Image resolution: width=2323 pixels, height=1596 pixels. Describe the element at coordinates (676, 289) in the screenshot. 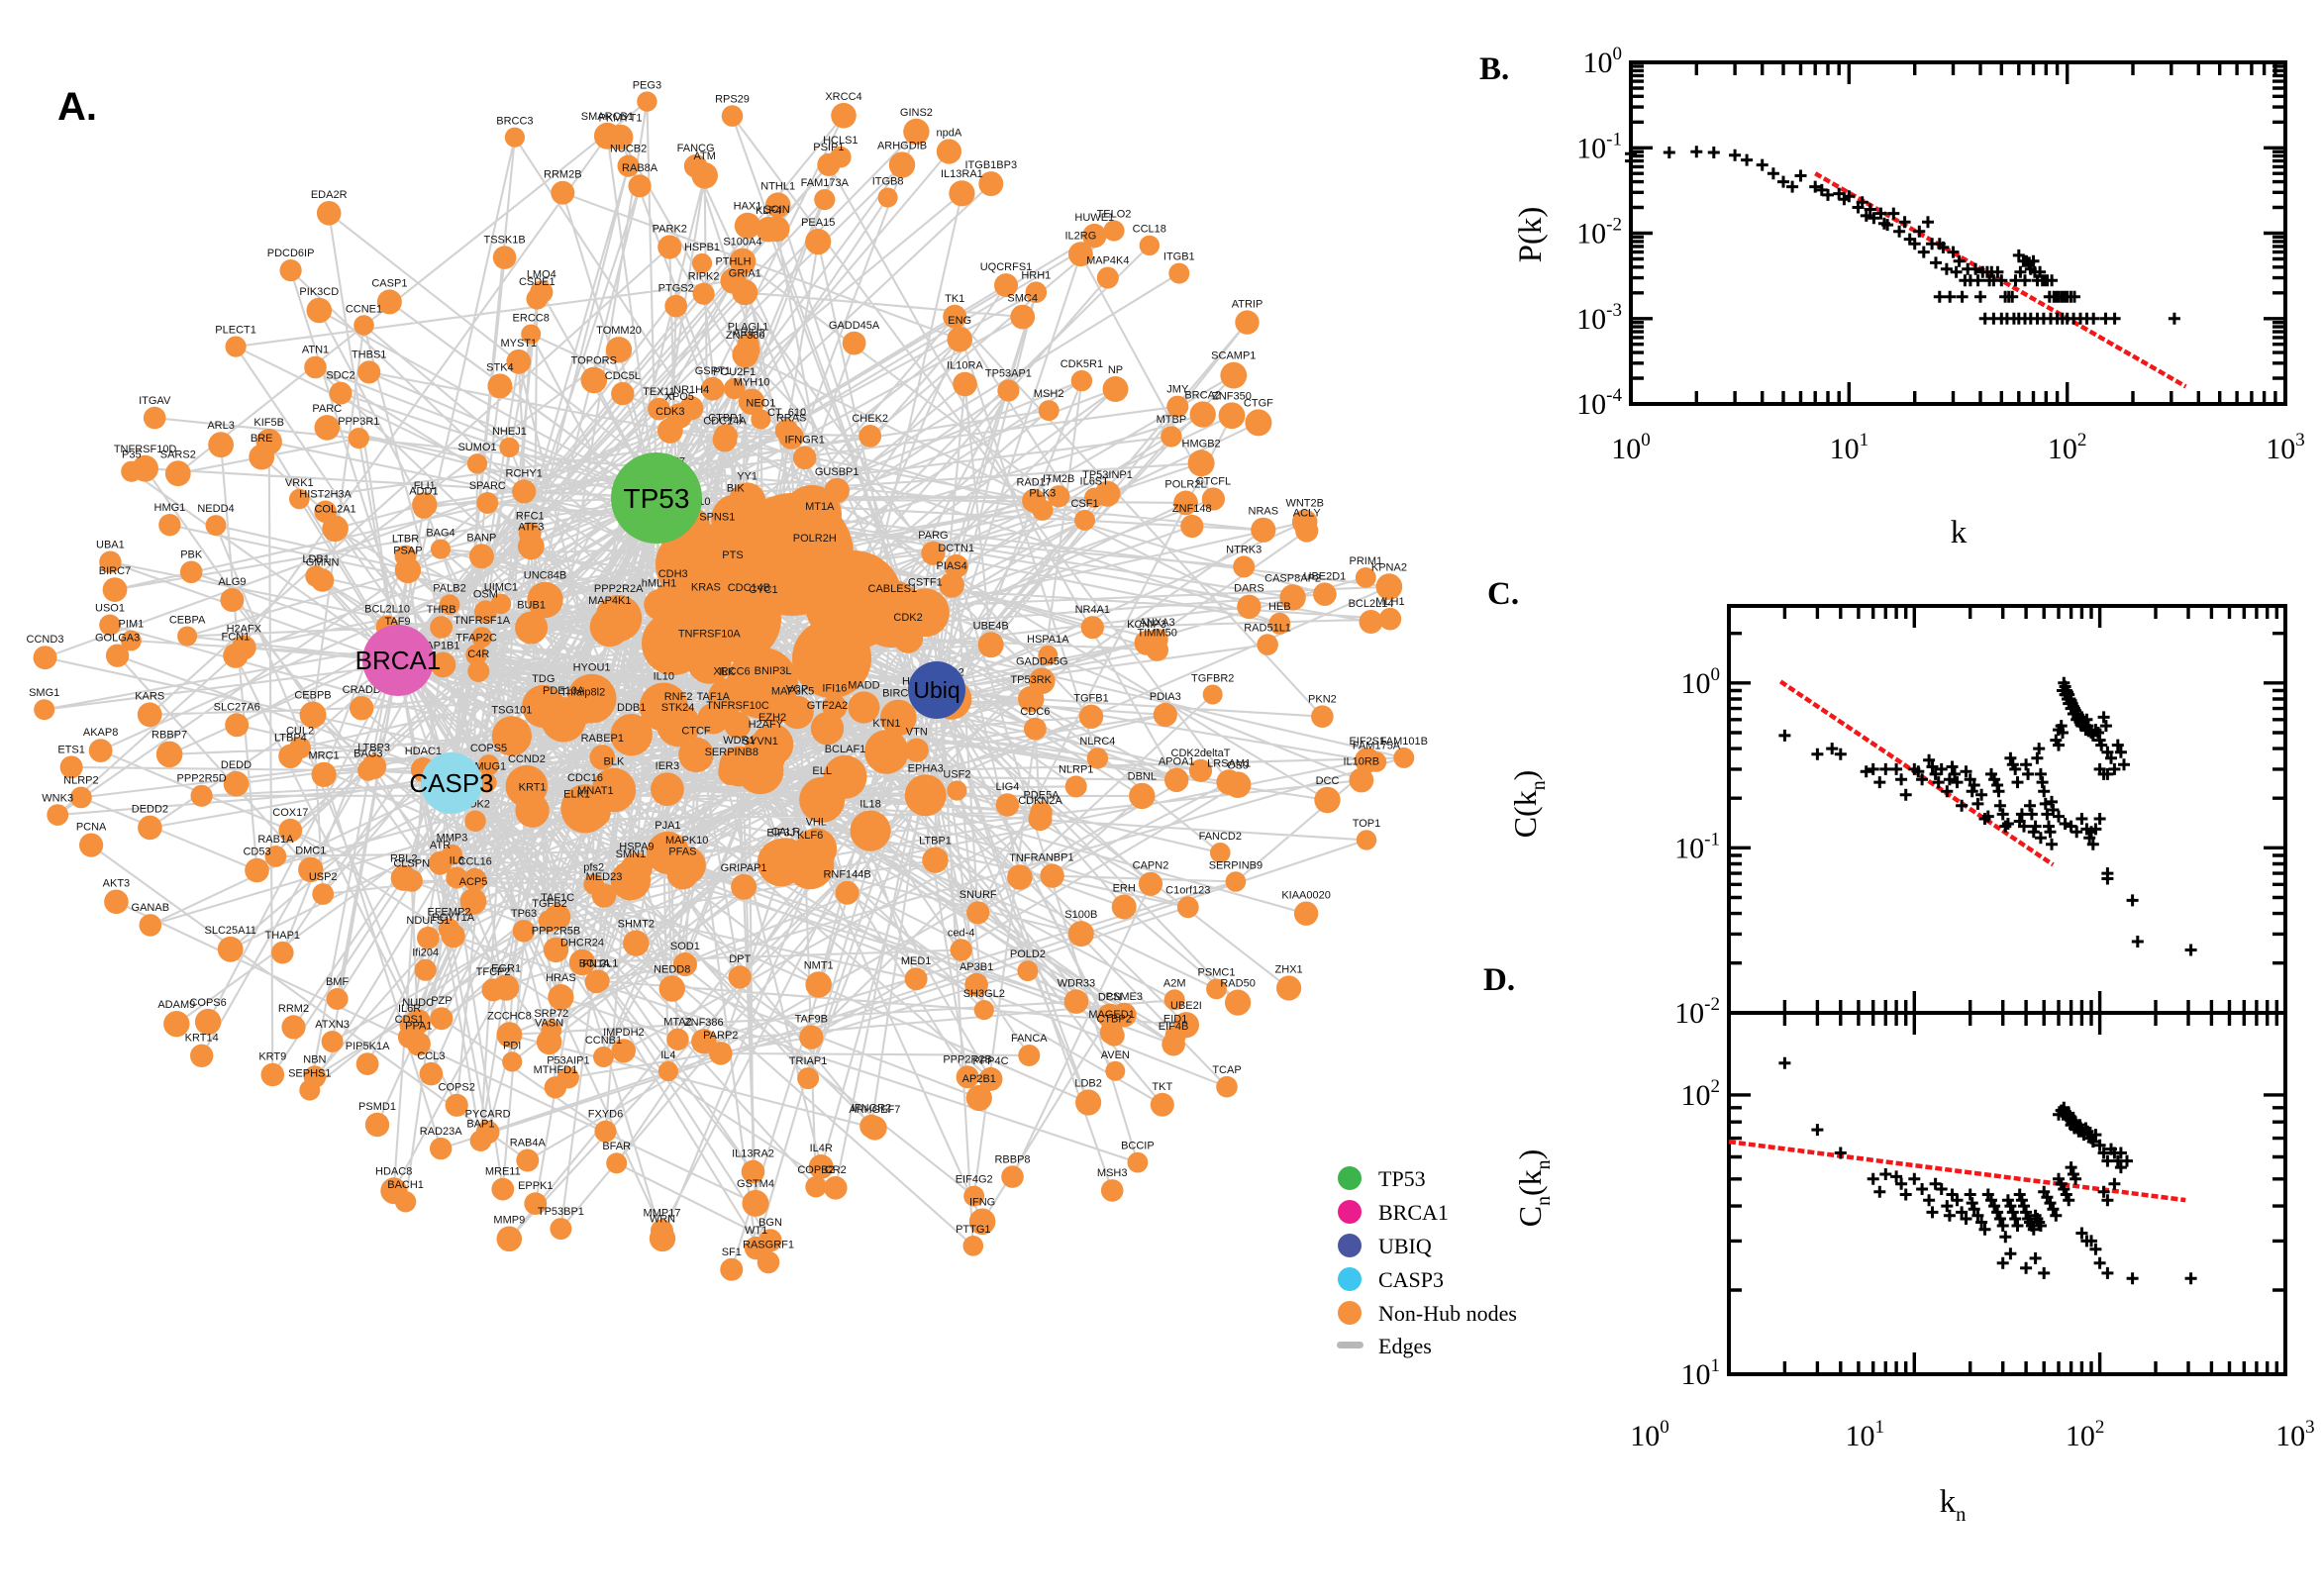

I see `network-node-label: PTGS2` at that location.